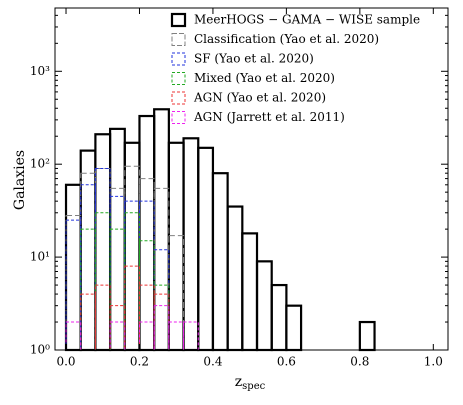 The height and width of the screenshot is (405, 463). What do you see at coordinates (212, 362) in the screenshot?
I see `x-tick-label: 0.4` at bounding box center [212, 362].